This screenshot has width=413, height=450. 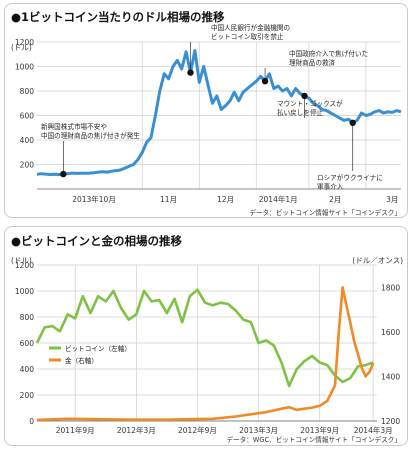 What do you see at coordinates (24, 291) in the screenshot?
I see `chart2-y-tick-label: 1000` at bounding box center [24, 291].